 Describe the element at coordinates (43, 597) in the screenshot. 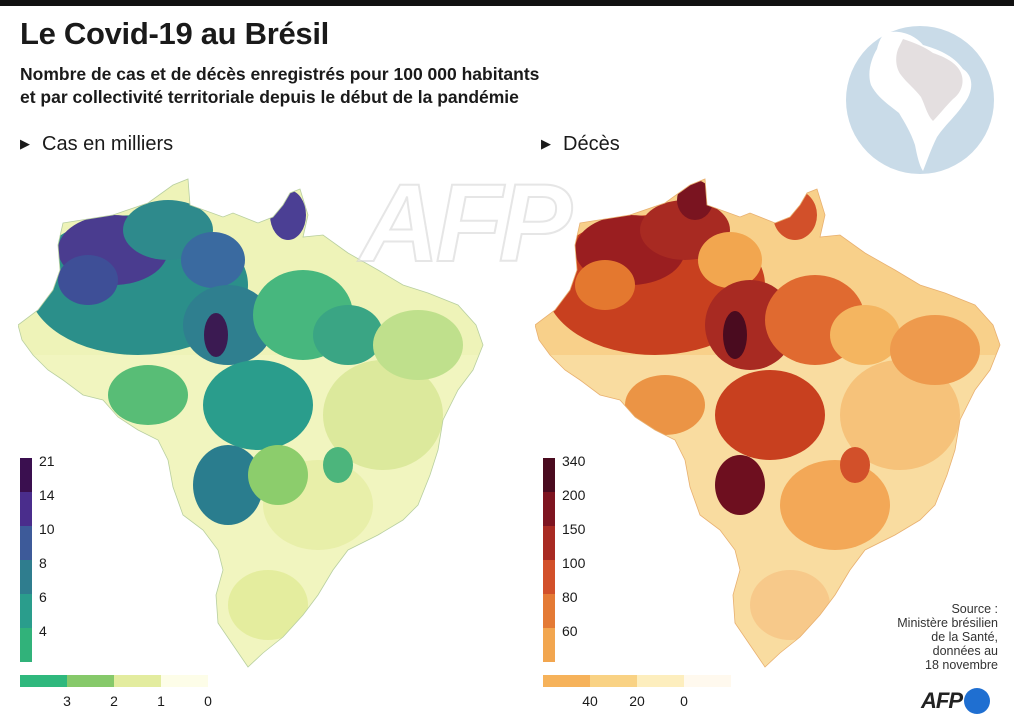

I see `legend-label: 6` at that location.